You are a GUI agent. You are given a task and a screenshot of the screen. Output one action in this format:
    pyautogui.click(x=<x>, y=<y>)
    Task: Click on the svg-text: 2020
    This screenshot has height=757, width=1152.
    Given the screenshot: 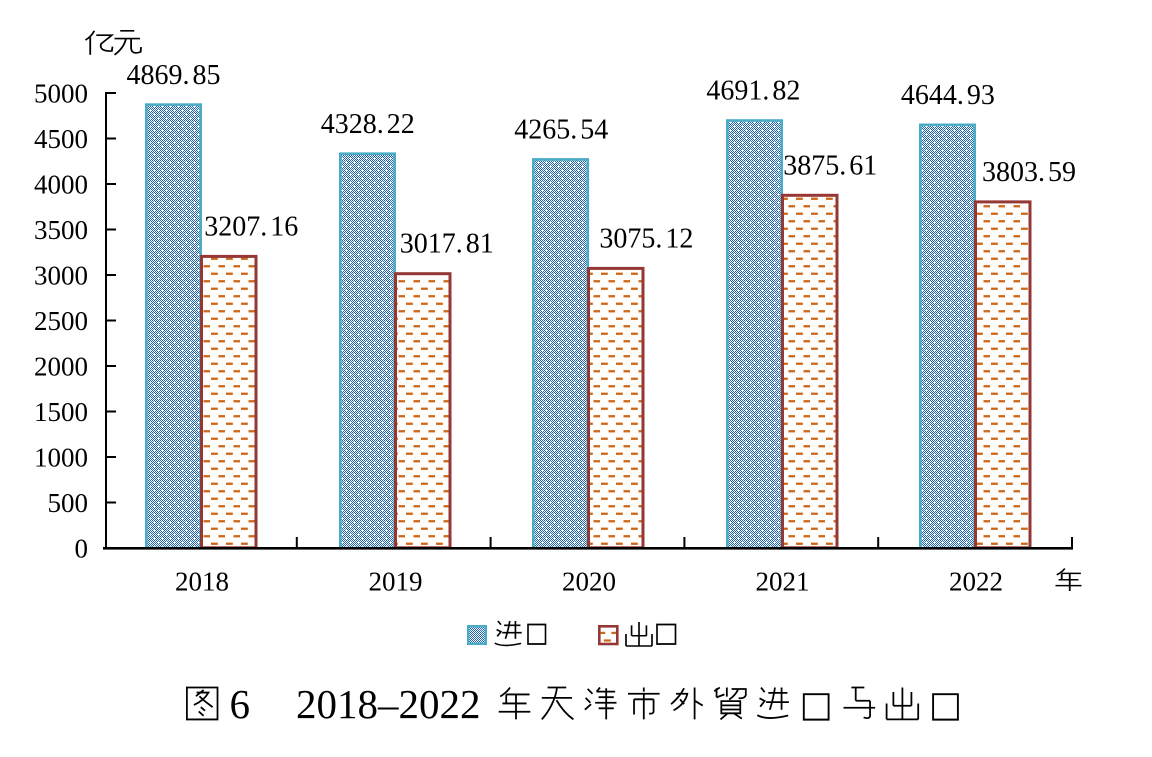 What is the action you would take?
    pyautogui.click(x=589, y=582)
    